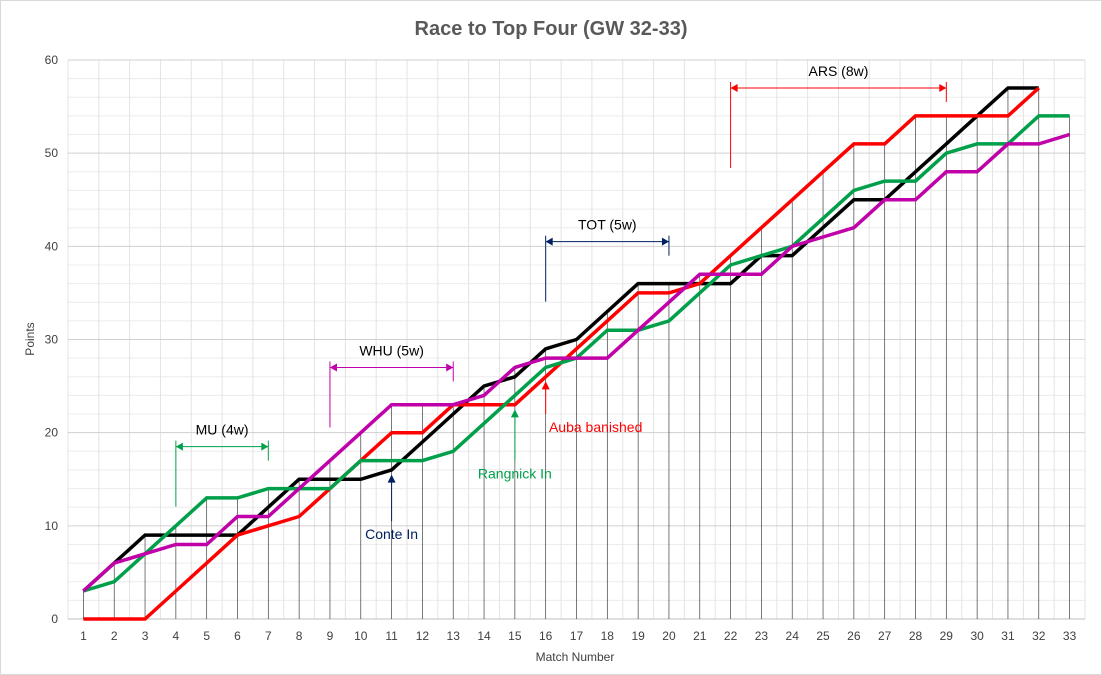 The width and height of the screenshot is (1102, 675). Describe the element at coordinates (638, 636) in the screenshot. I see `x-tick-label: 19` at that location.